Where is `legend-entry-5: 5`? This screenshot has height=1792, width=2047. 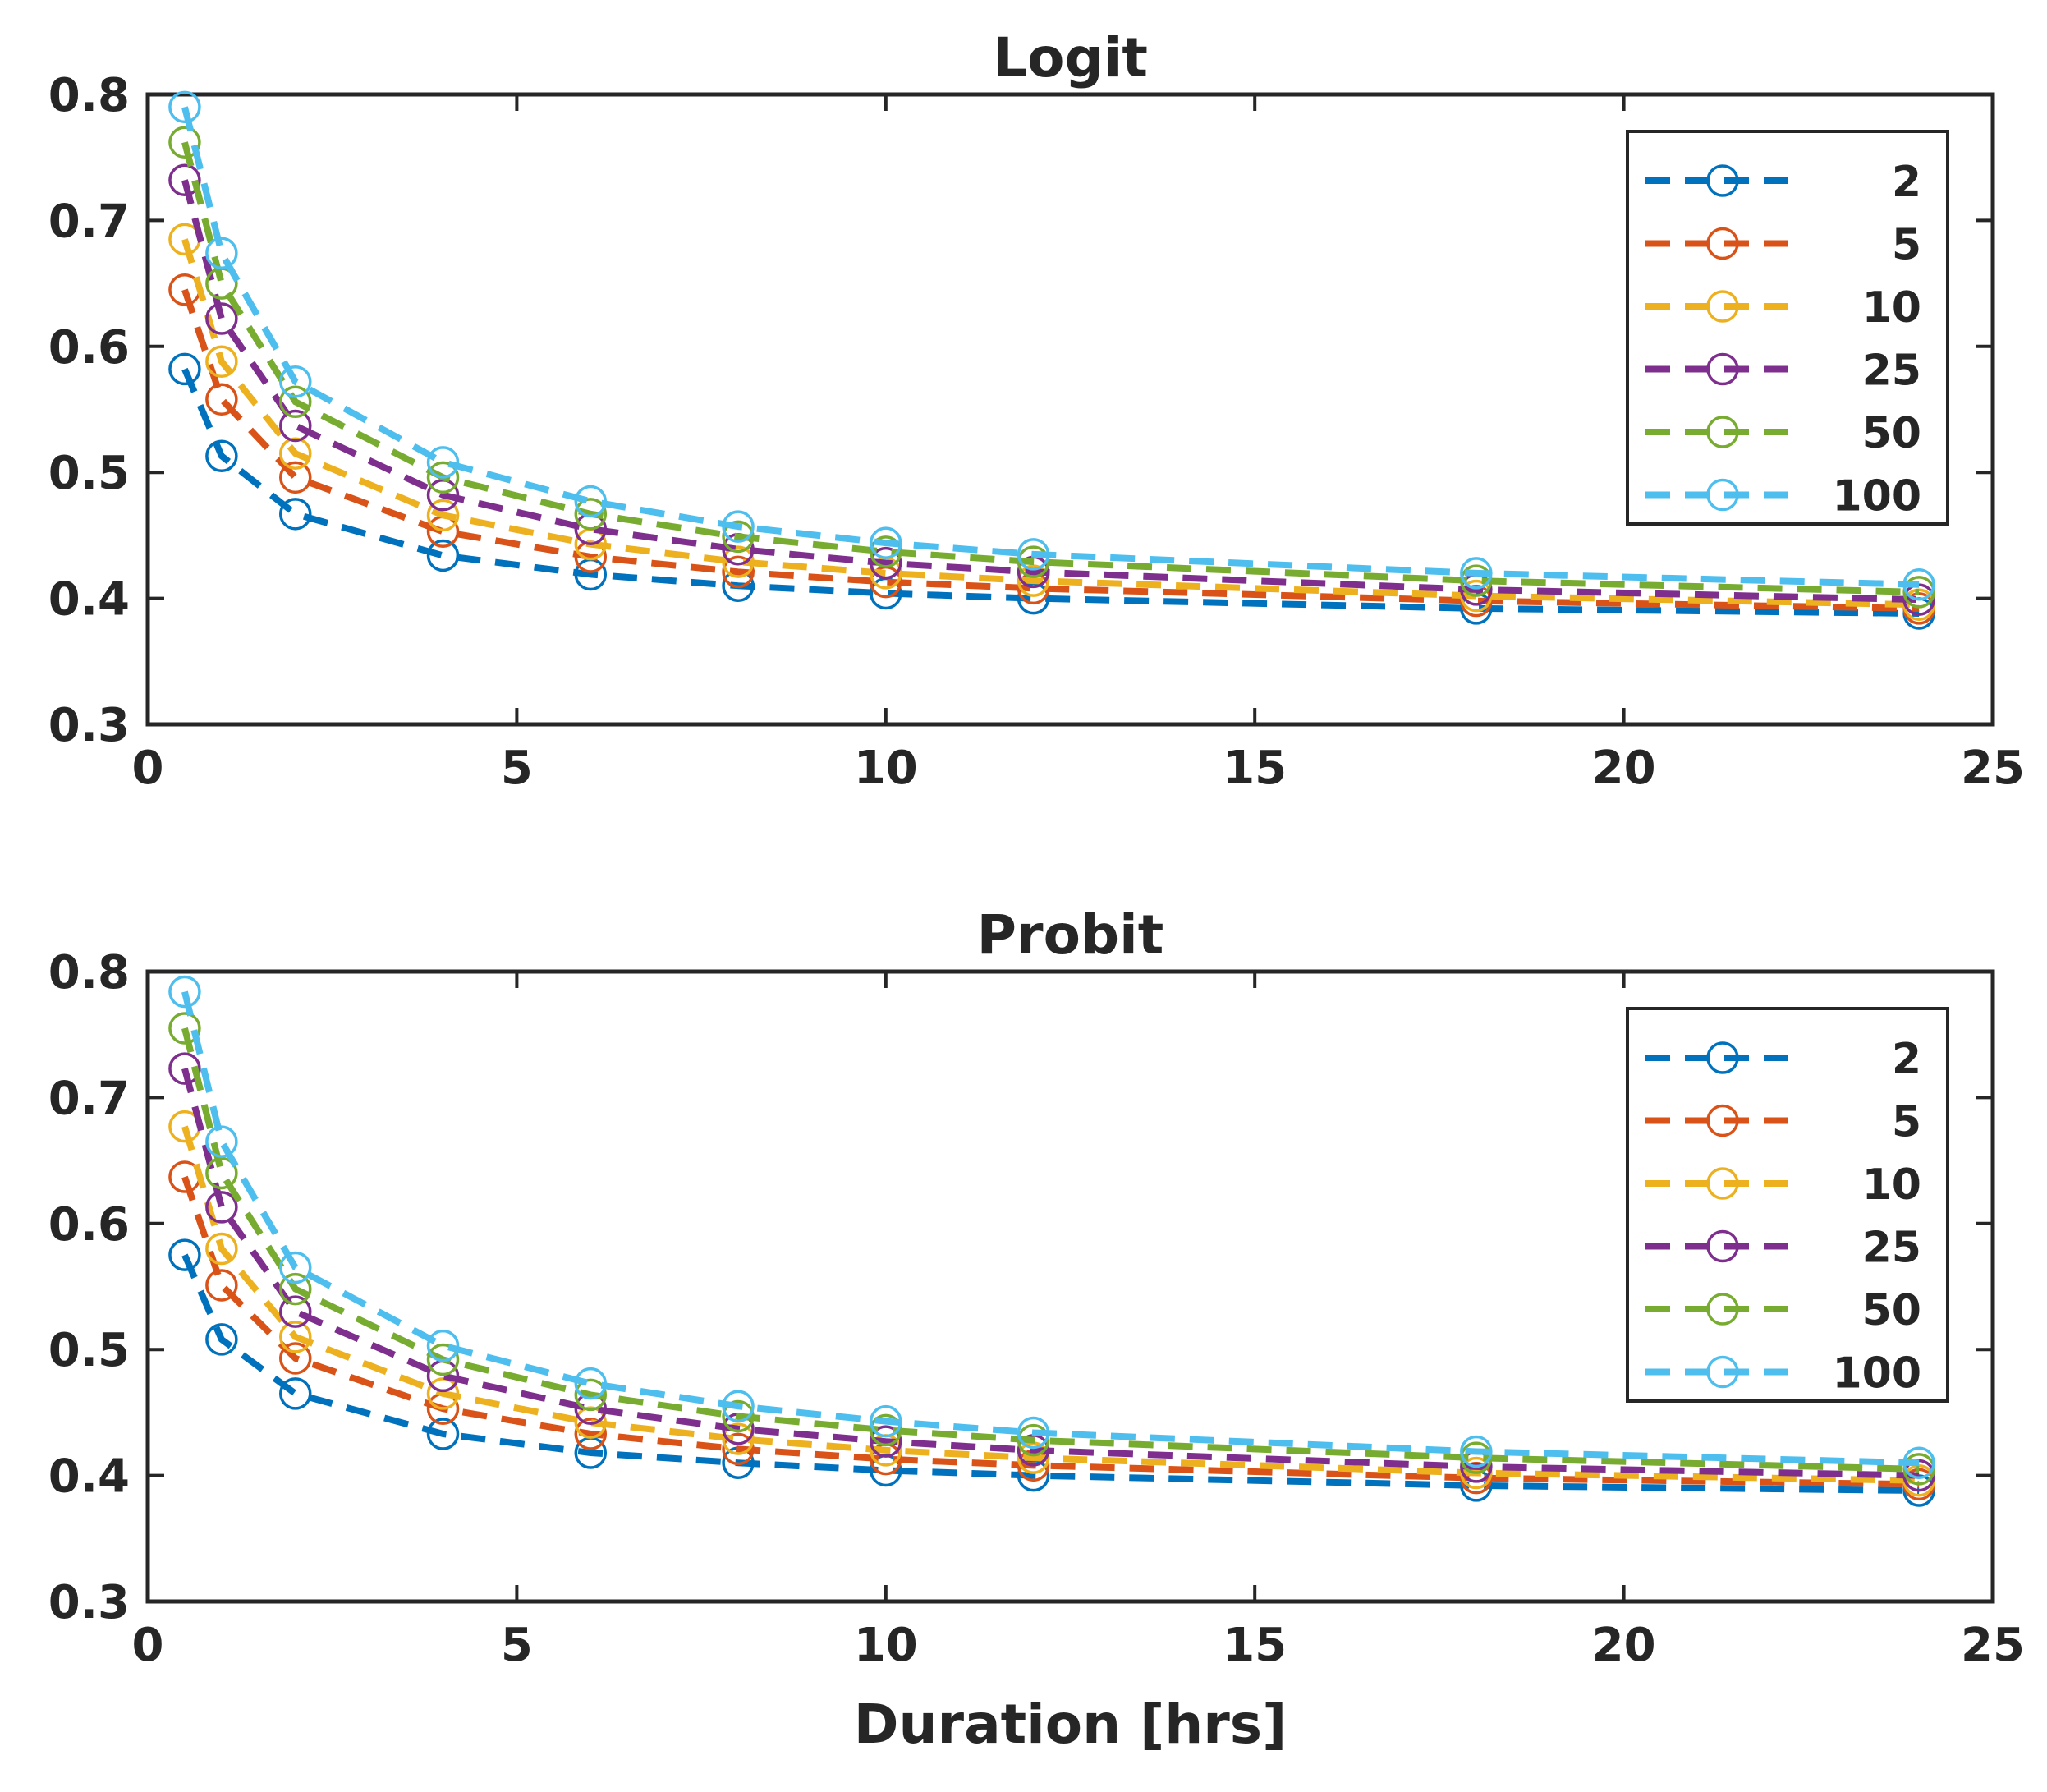 legend-entry-5: 5 is located at coordinates (1783, 1123).